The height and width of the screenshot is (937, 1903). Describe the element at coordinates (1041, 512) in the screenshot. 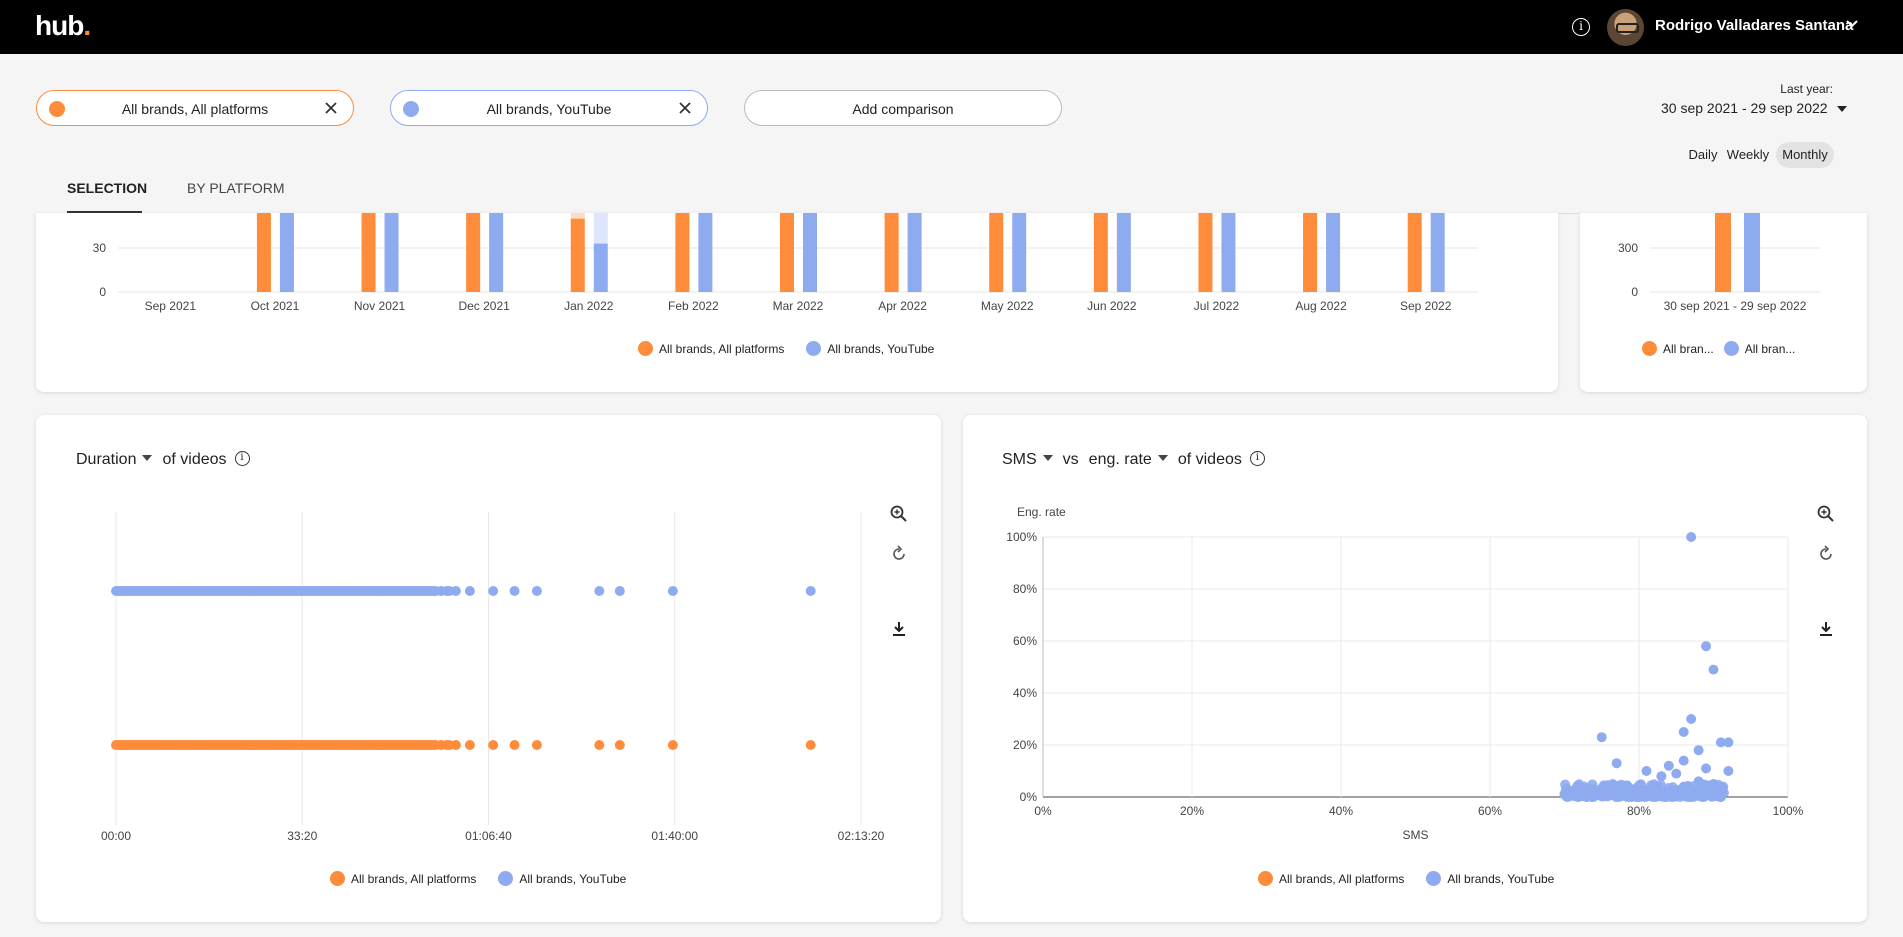

I see `y-axis-label: Eng. rate` at that location.